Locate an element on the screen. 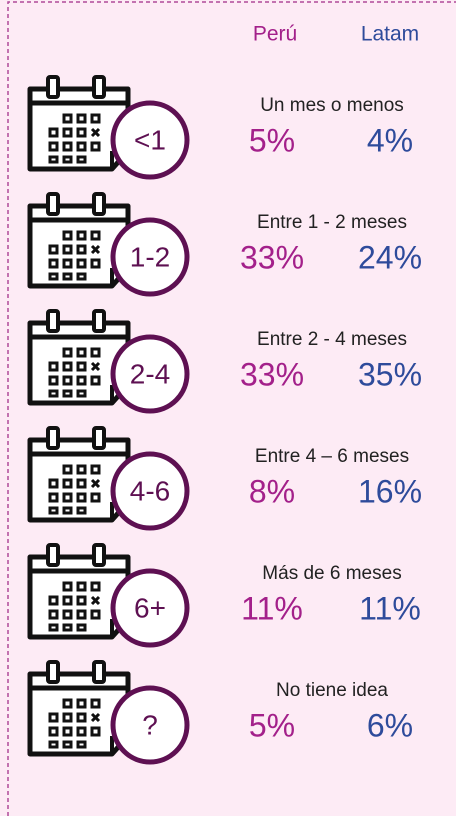  row-label: Más de 6 meses is located at coordinates (331, 573).